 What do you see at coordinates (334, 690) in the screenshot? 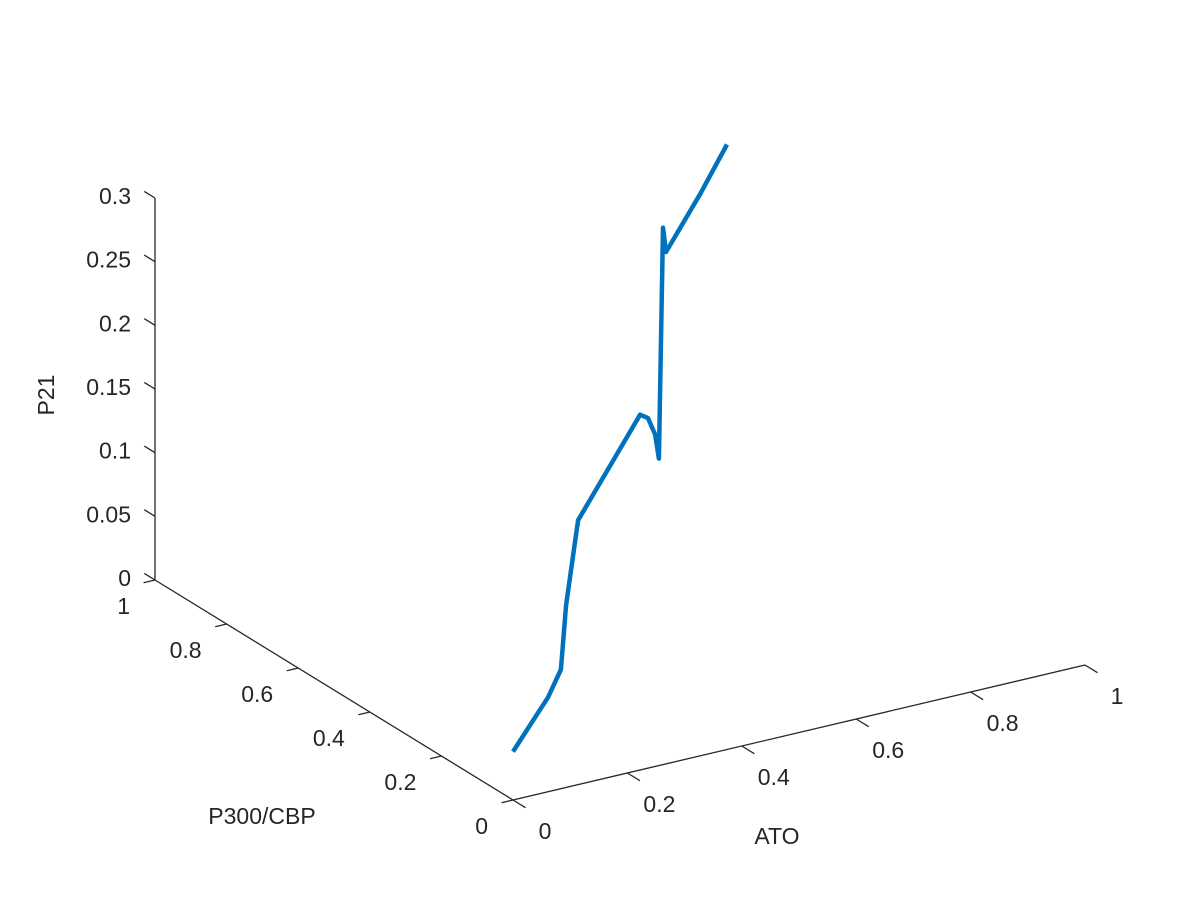
I see `y-axis-line` at bounding box center [334, 690].